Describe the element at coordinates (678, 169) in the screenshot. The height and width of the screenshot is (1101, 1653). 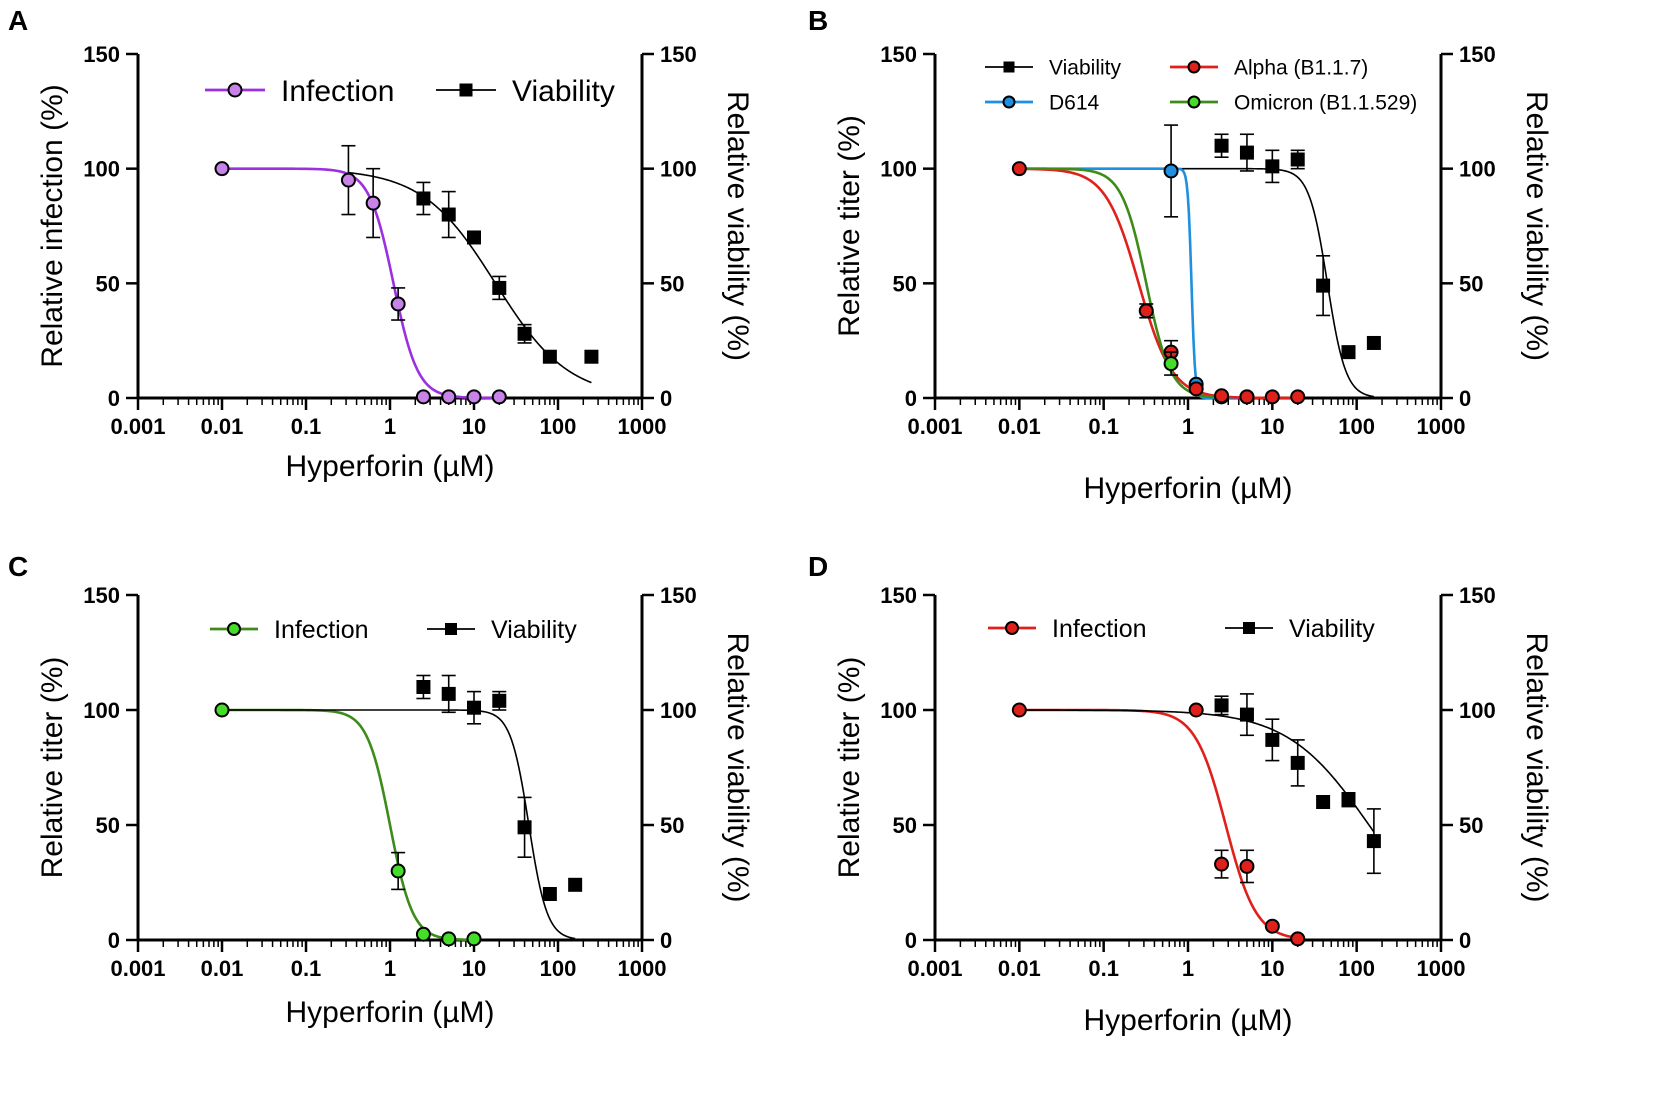
I see `y-tick-label-right: 100` at that location.